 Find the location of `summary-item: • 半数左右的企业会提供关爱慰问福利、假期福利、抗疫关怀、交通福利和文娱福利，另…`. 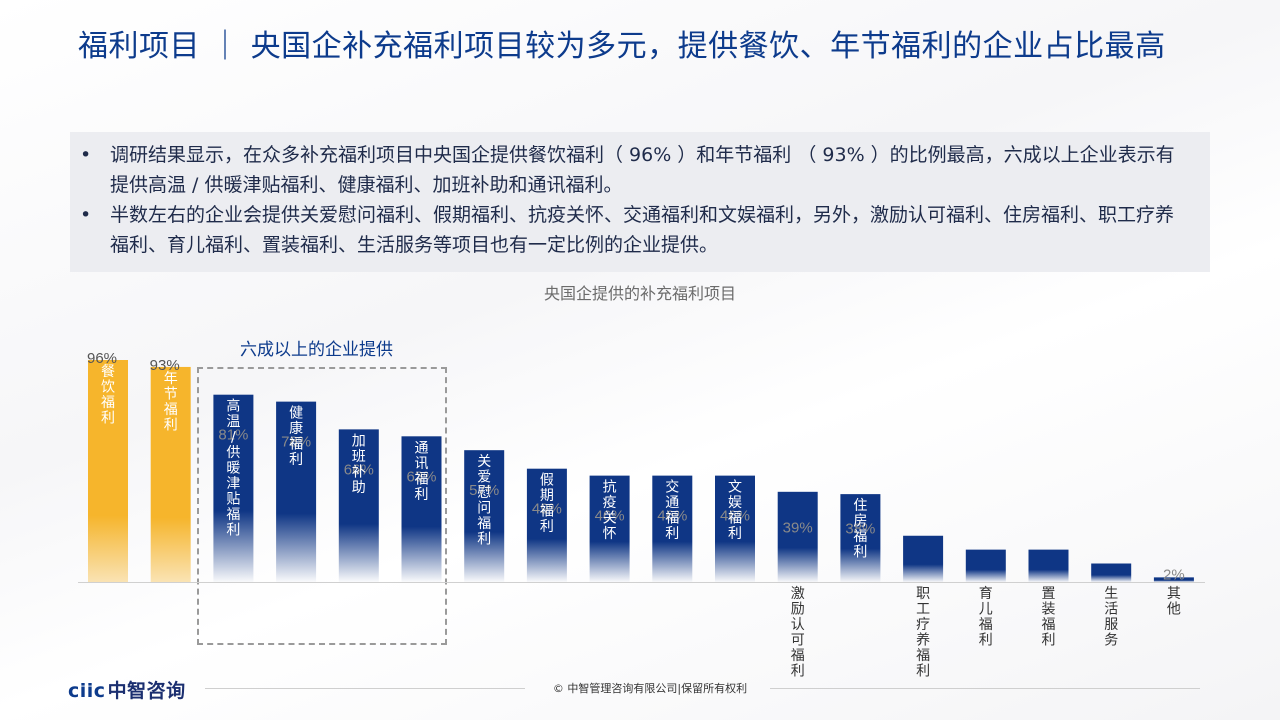

summary-item: • 半数左右的企业会提供关爱慰问福利、假期福利、抗疫关怀、交通福利和文娱福利，另… is located at coordinates (635, 230).